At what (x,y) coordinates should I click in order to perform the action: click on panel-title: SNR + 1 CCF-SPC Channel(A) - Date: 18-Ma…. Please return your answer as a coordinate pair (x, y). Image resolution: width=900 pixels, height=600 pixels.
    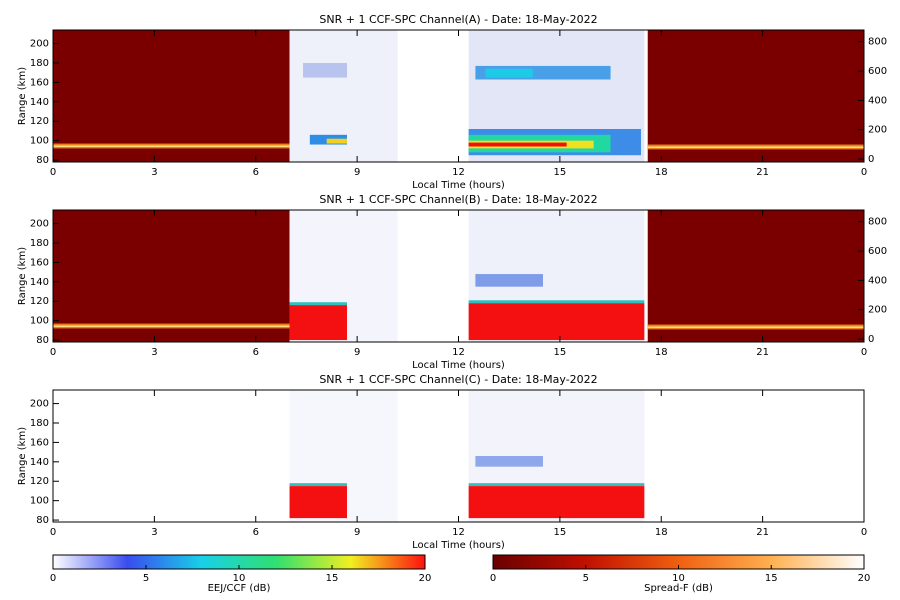
    Looking at the image, I should click on (458, 19).